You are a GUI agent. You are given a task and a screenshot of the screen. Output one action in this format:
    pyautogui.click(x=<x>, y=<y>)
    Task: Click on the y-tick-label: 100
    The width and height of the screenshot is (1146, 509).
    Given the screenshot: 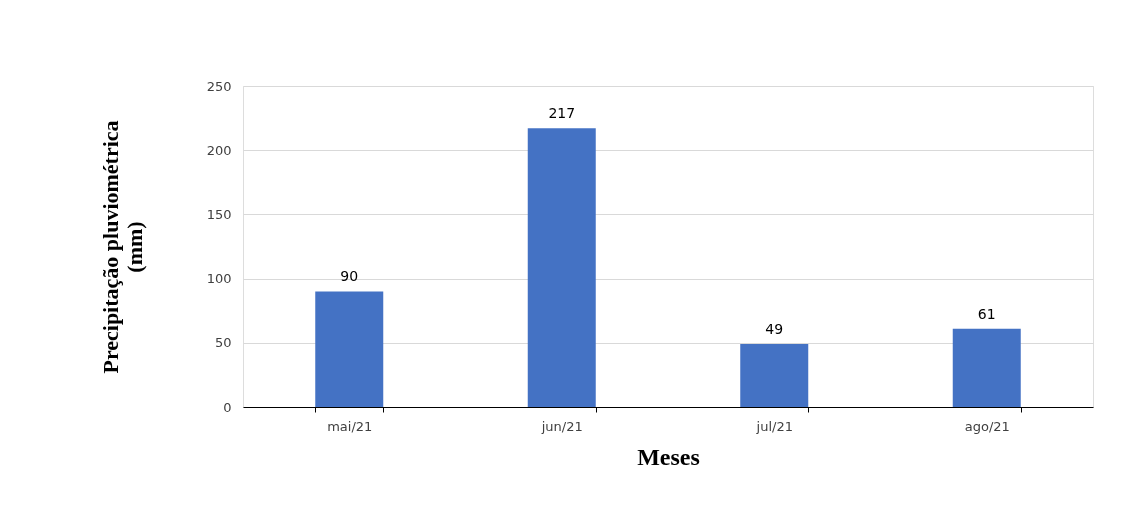 What is the action you would take?
    pyautogui.click(x=219, y=279)
    